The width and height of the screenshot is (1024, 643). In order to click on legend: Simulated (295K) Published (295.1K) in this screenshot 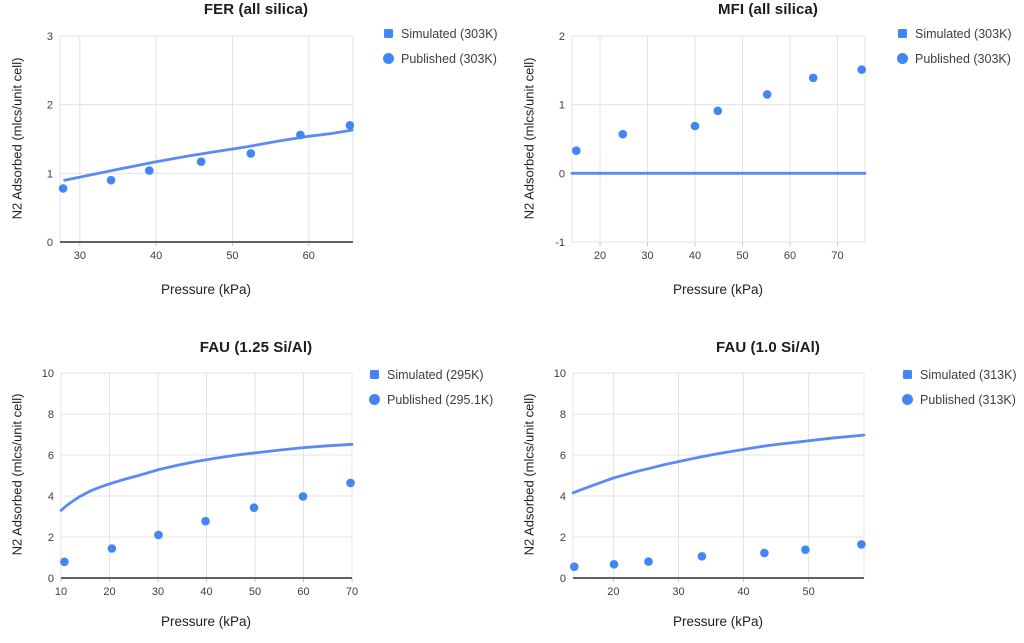, I will do `click(431, 387)`.